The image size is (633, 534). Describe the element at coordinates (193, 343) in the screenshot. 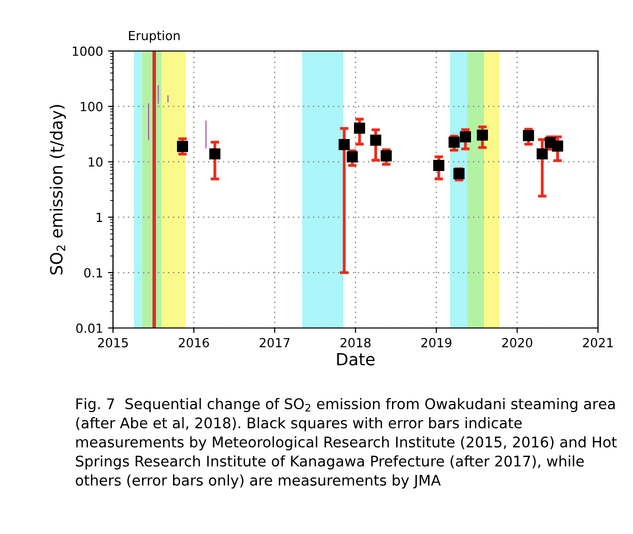

I see `x-tick-label: 2016` at that location.